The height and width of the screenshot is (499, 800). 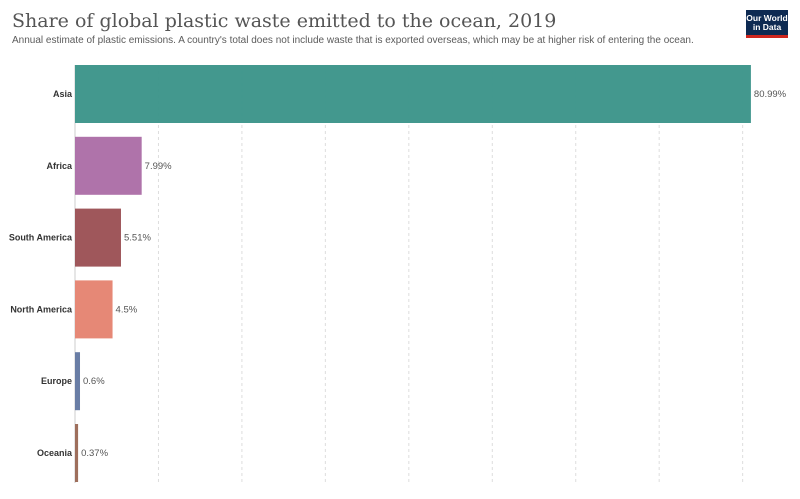 What do you see at coordinates (94, 453) in the screenshot?
I see `value-label: 0.37%` at bounding box center [94, 453].